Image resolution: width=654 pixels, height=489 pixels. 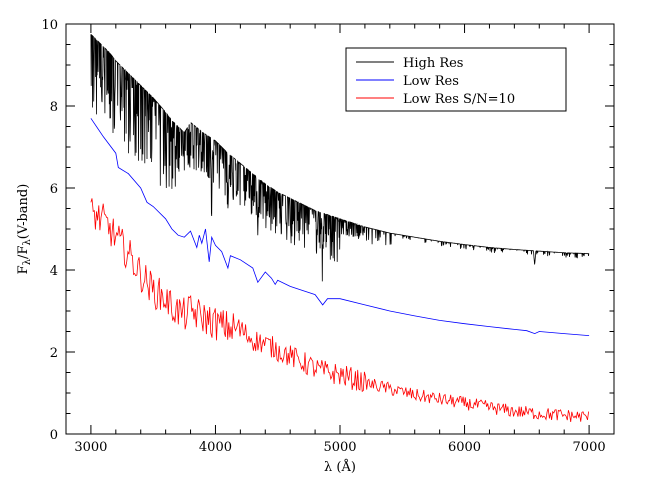 What do you see at coordinates (433, 63) in the screenshot?
I see `legend-label-high-res: High Res` at bounding box center [433, 63].